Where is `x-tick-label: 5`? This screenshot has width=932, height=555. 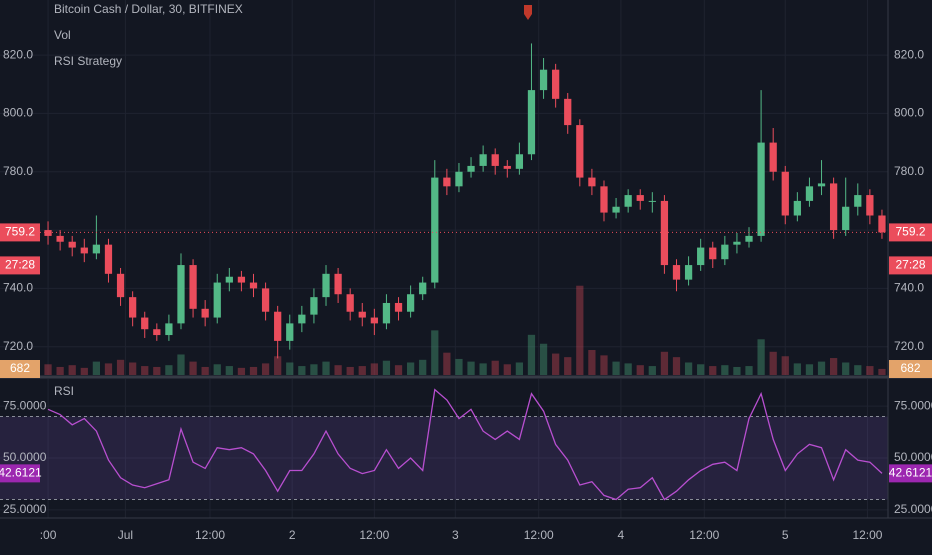
x-tick-label: 5 is located at coordinates (785, 535).